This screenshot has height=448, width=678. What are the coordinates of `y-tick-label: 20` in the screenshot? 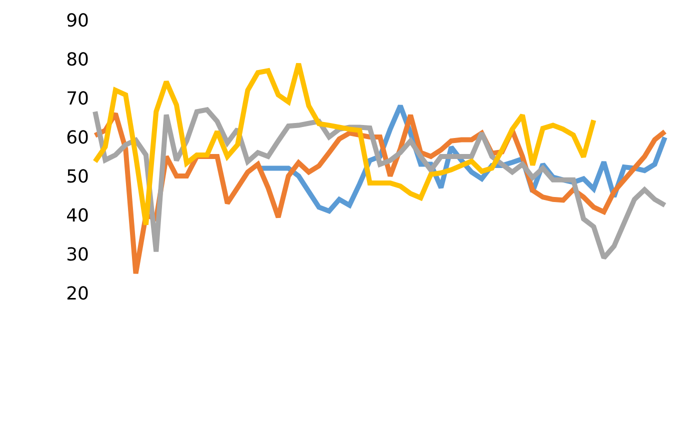 It's located at (77, 293).